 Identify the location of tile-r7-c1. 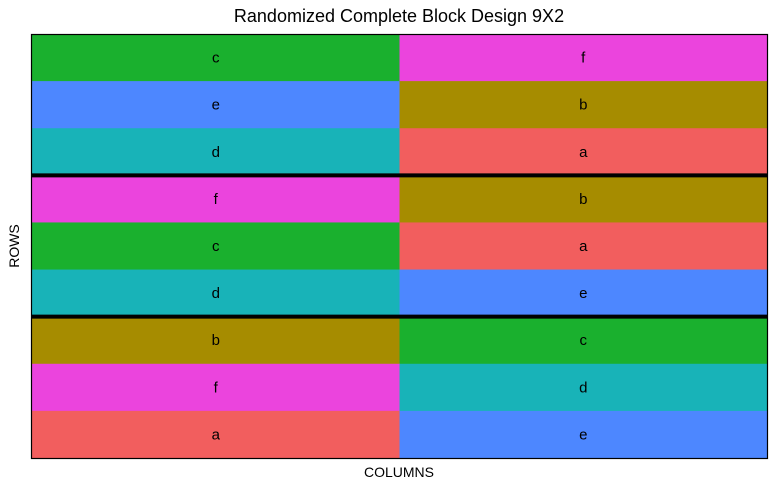
(216, 340).